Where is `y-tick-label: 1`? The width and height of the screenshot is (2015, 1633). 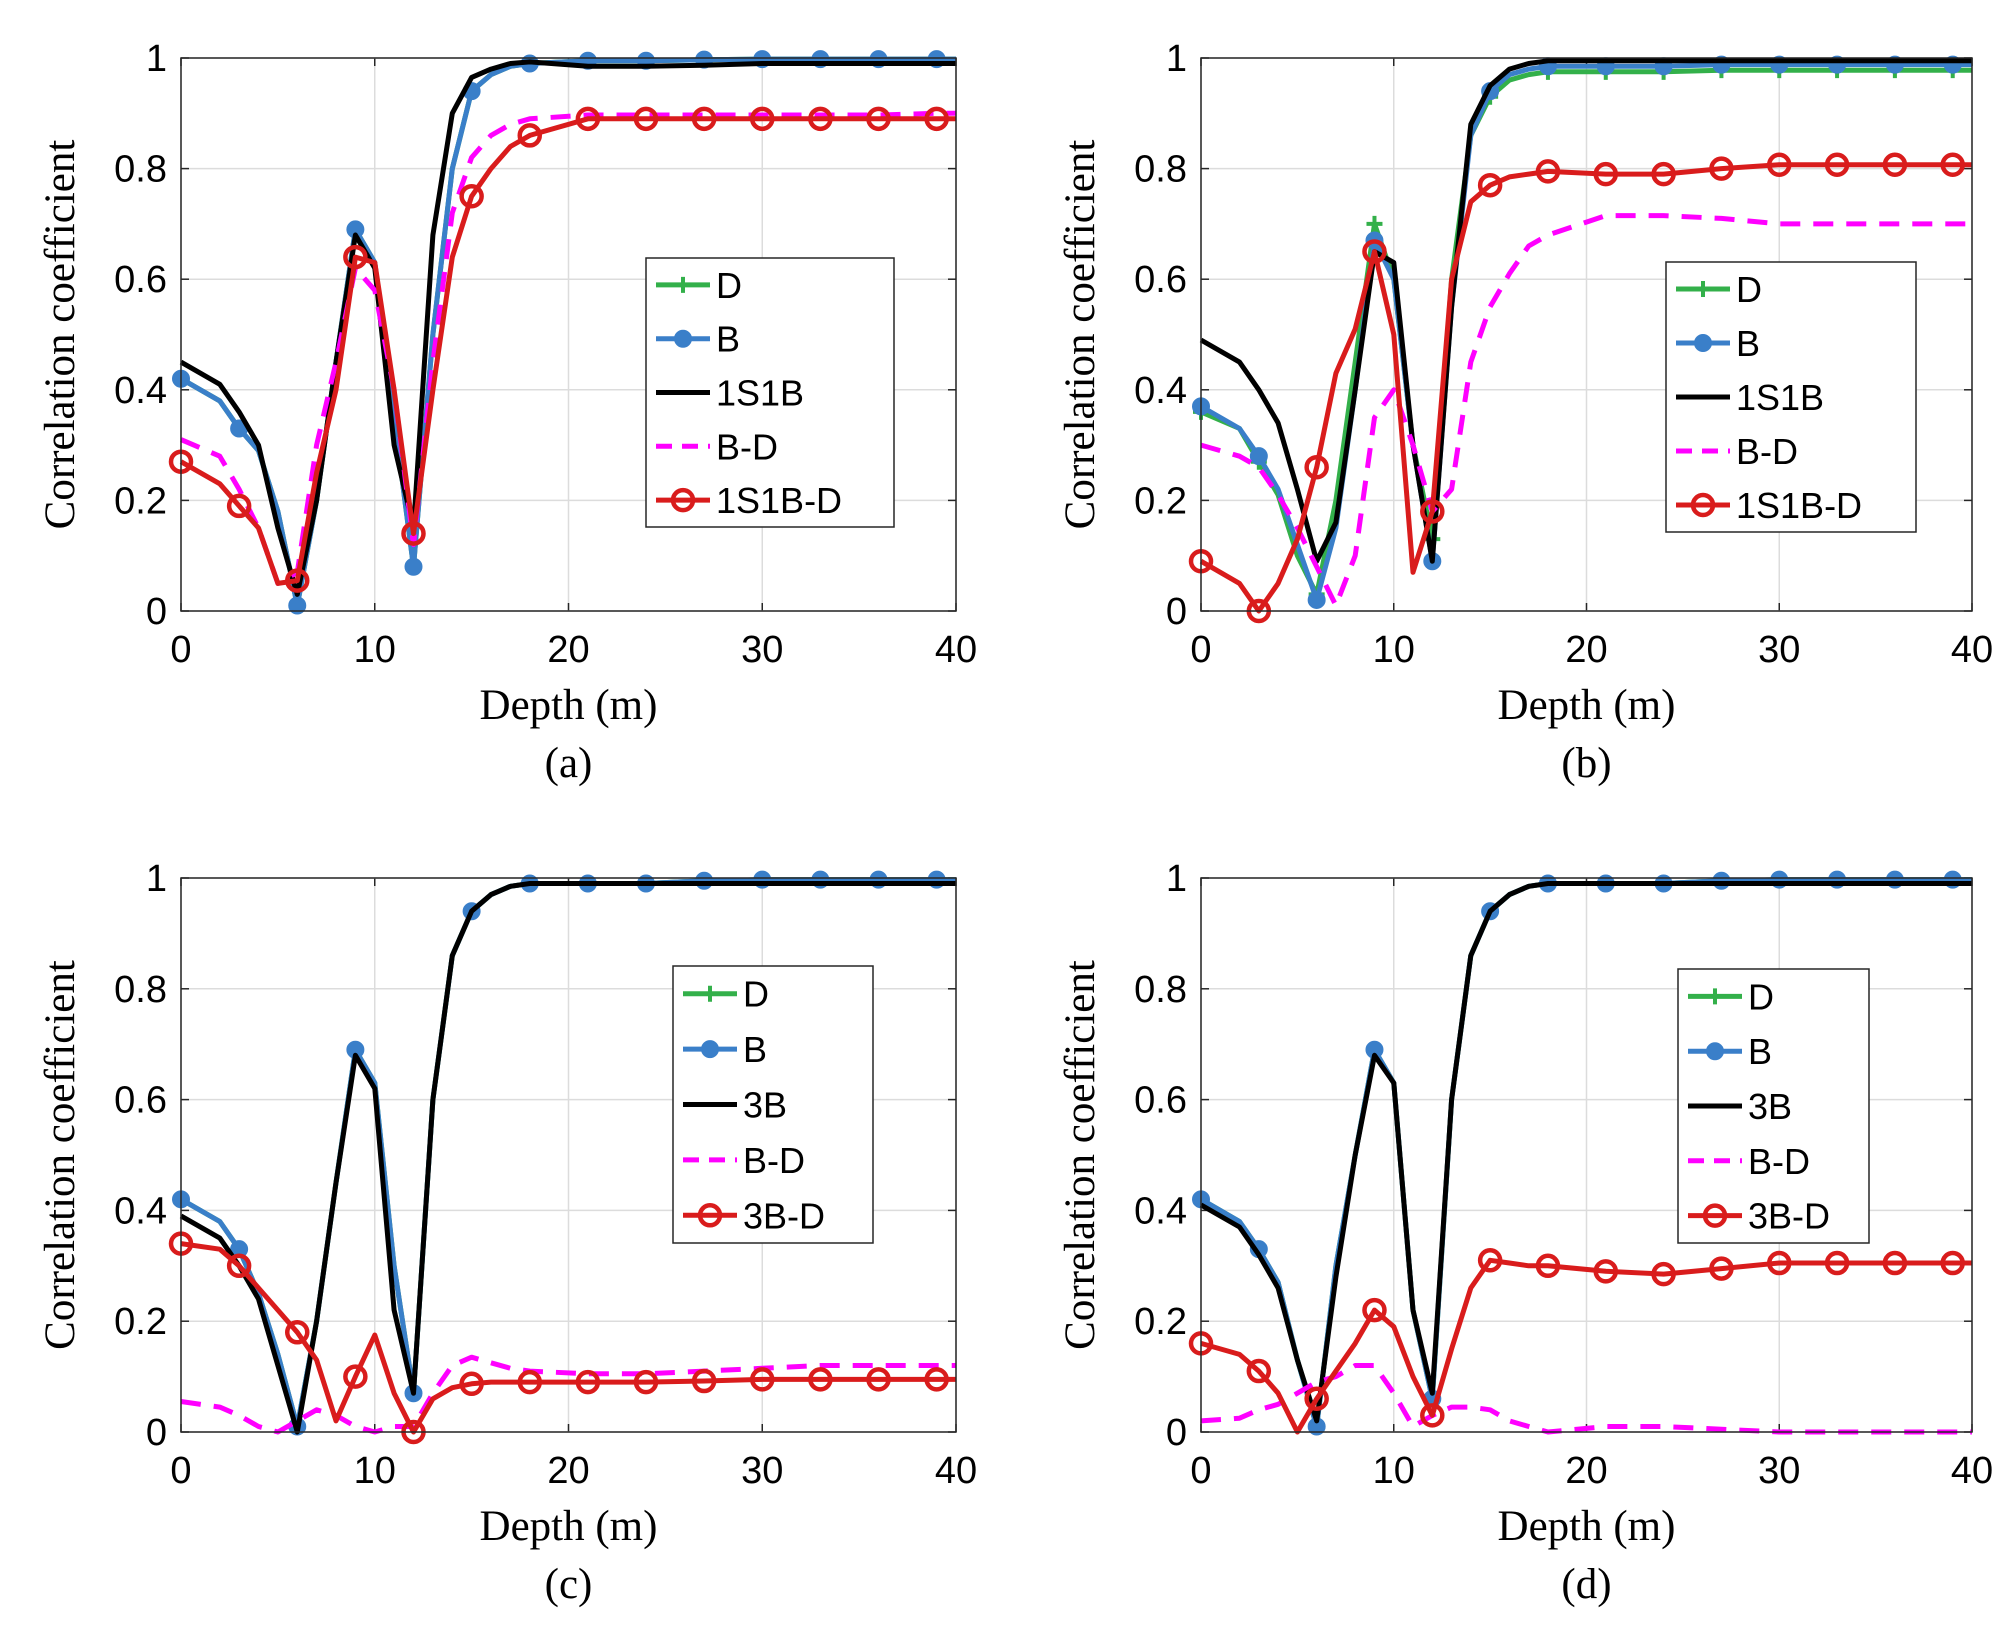
y-tick-label: 1 is located at coordinates (156, 879).